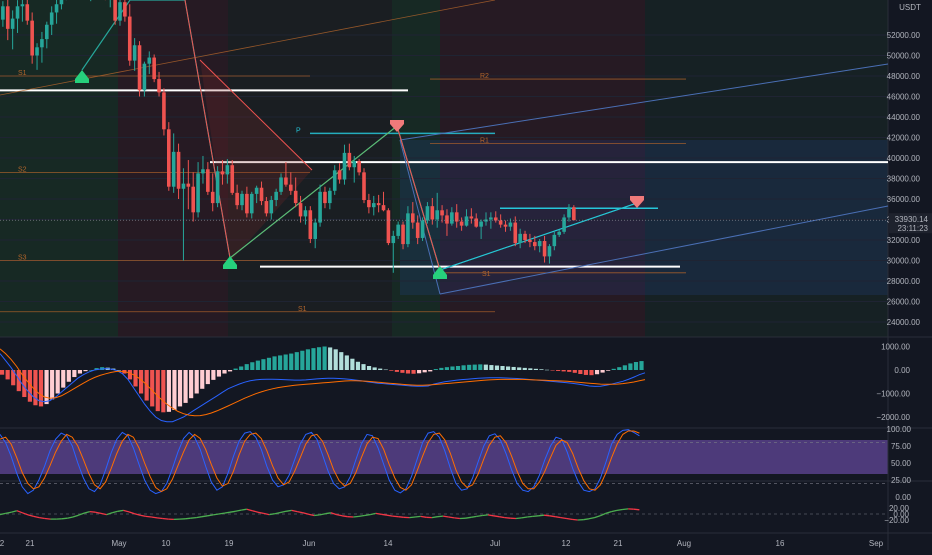 This screenshot has width=932, height=555. What do you see at coordinates (910, 7) in the screenshot?
I see `currency-label: USDT` at bounding box center [910, 7].